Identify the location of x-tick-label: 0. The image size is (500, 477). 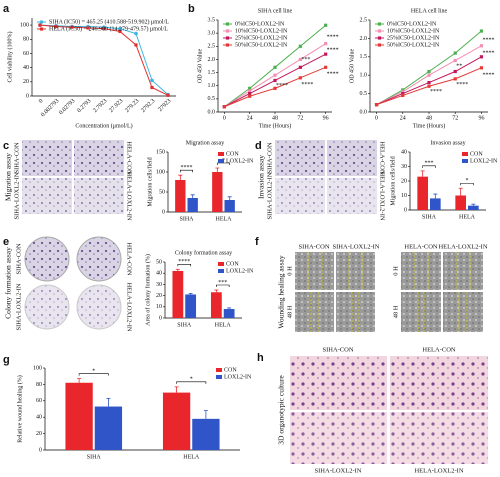
(376, 118).